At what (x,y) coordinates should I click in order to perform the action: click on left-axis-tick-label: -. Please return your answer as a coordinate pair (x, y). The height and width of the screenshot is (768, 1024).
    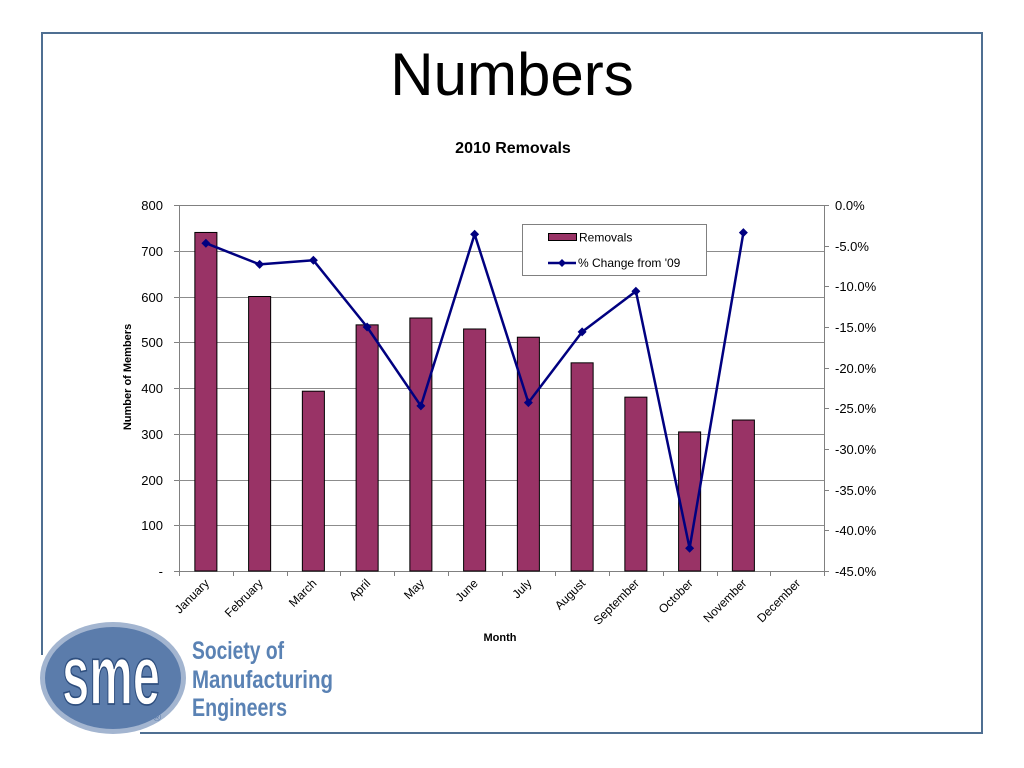
    Looking at the image, I should click on (161, 571).